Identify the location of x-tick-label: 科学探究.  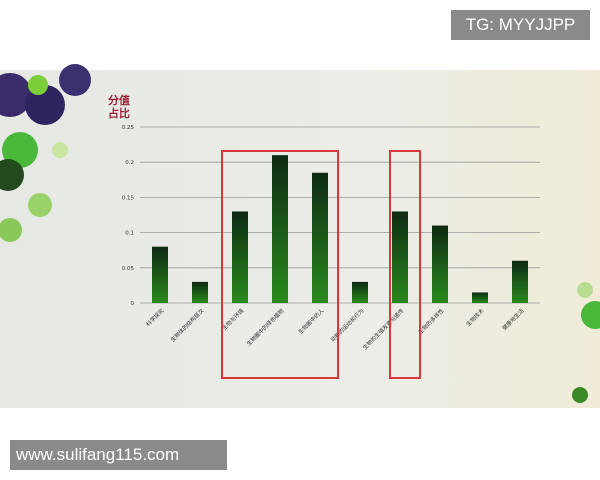
(155, 317).